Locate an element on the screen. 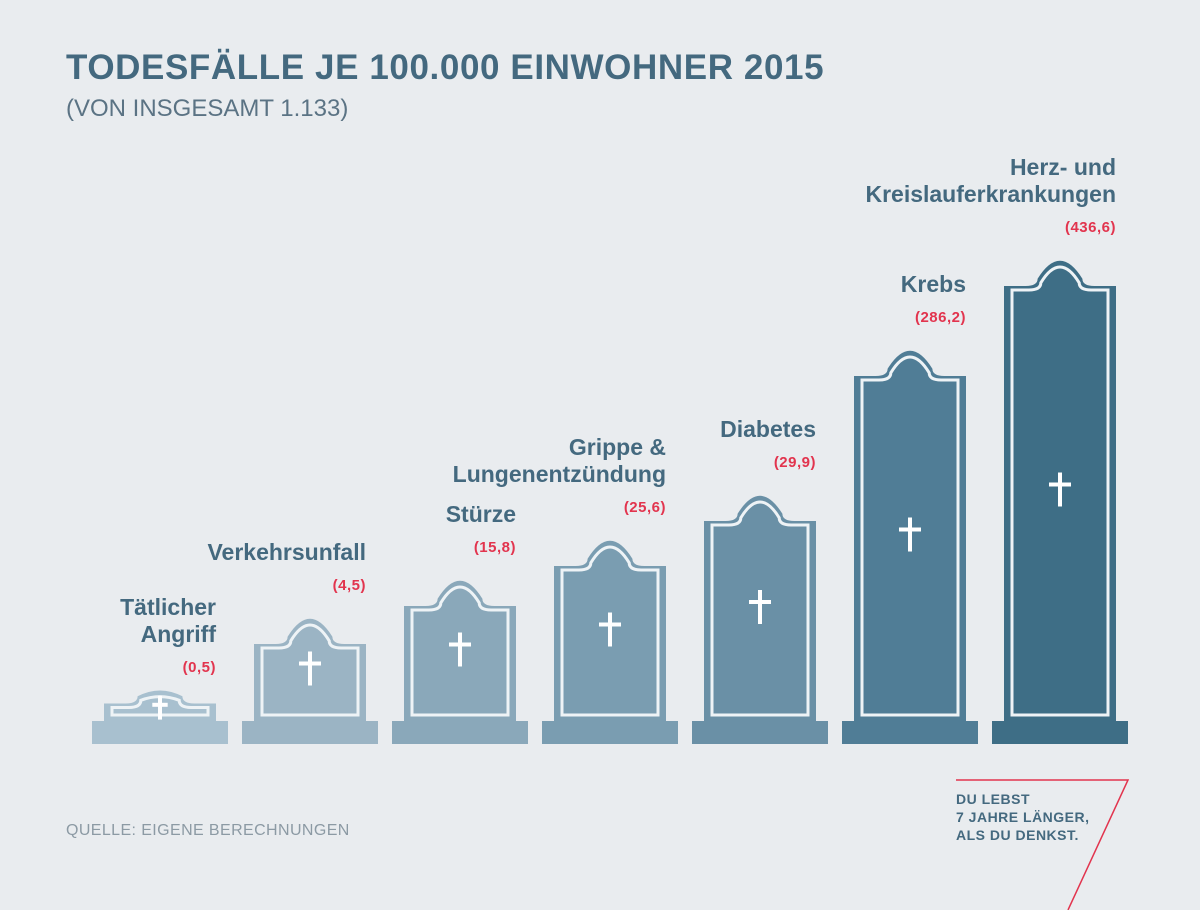  value-label: (436,6) is located at coordinates (1090, 227).